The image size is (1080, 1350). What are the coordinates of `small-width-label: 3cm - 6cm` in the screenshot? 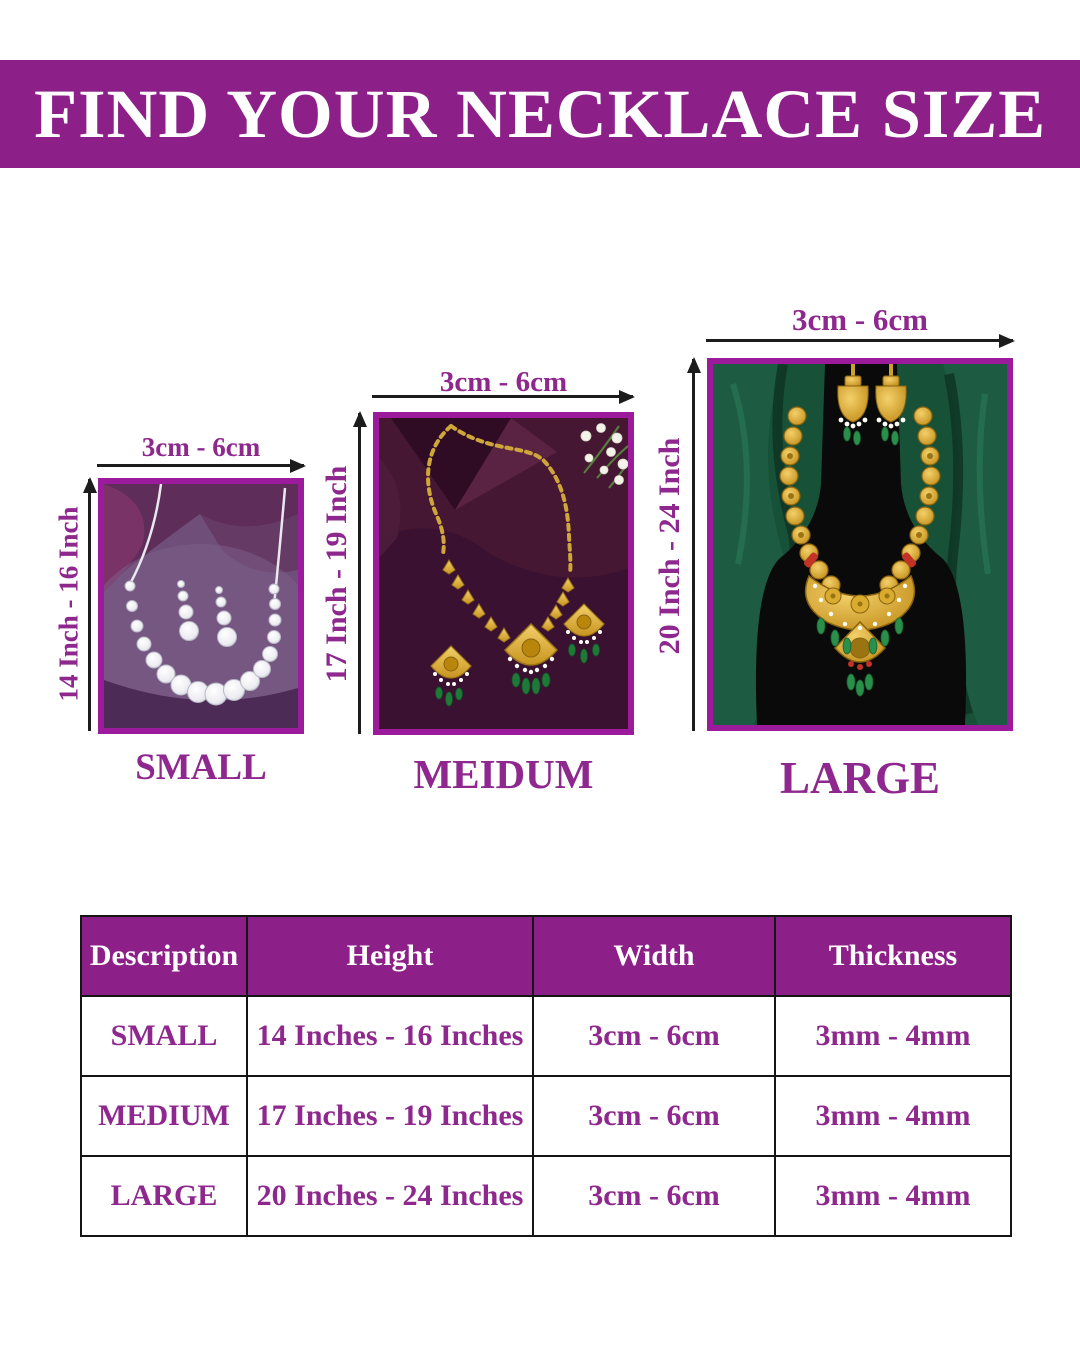 It's located at (201, 447).